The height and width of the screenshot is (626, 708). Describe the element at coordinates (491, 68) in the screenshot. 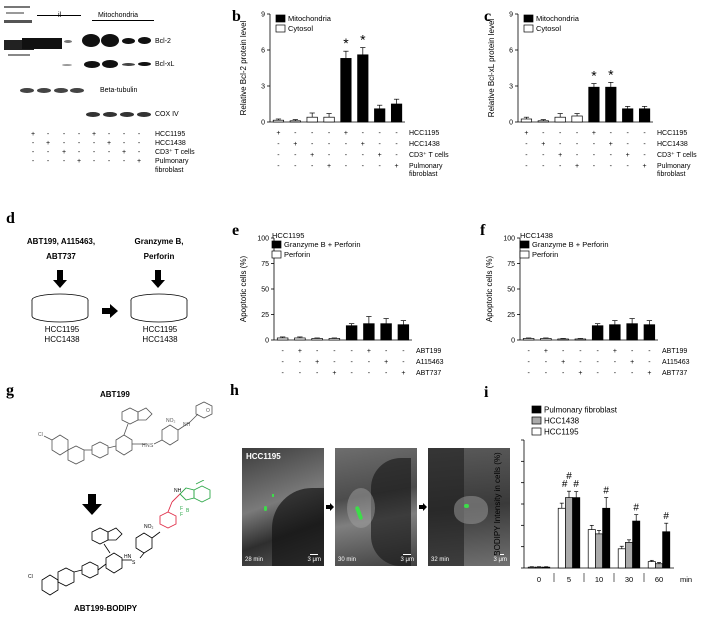

I see `y-axis-label: Relative Bcl-xL protein level` at that location.